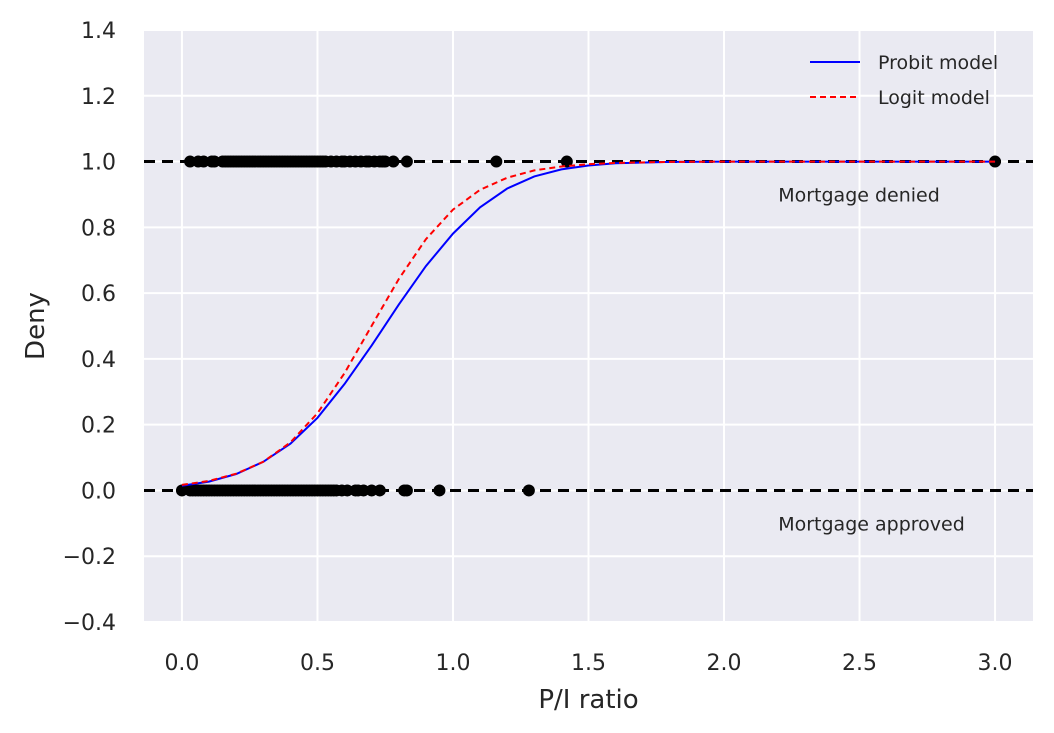 The width and height of the screenshot is (1054, 733). Describe the element at coordinates (859, 663) in the screenshot. I see `x-tick-label: 2.5` at that location.